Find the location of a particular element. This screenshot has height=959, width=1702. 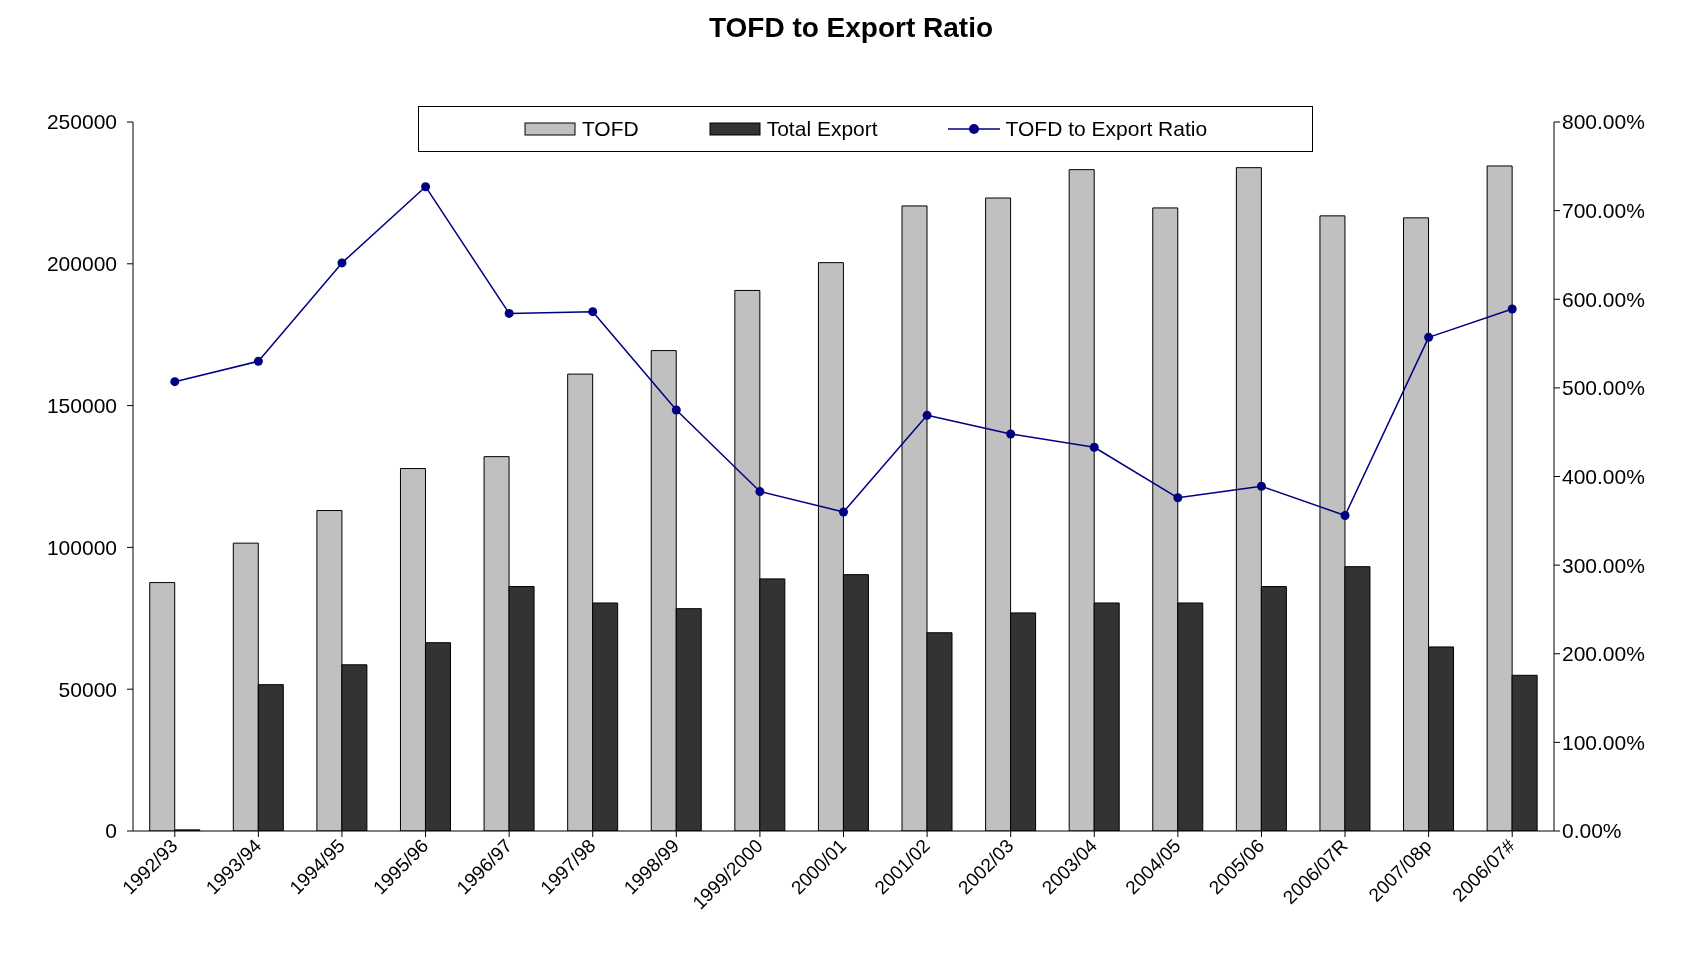

y2-tick-label: 600.00% is located at coordinates (1603, 299).